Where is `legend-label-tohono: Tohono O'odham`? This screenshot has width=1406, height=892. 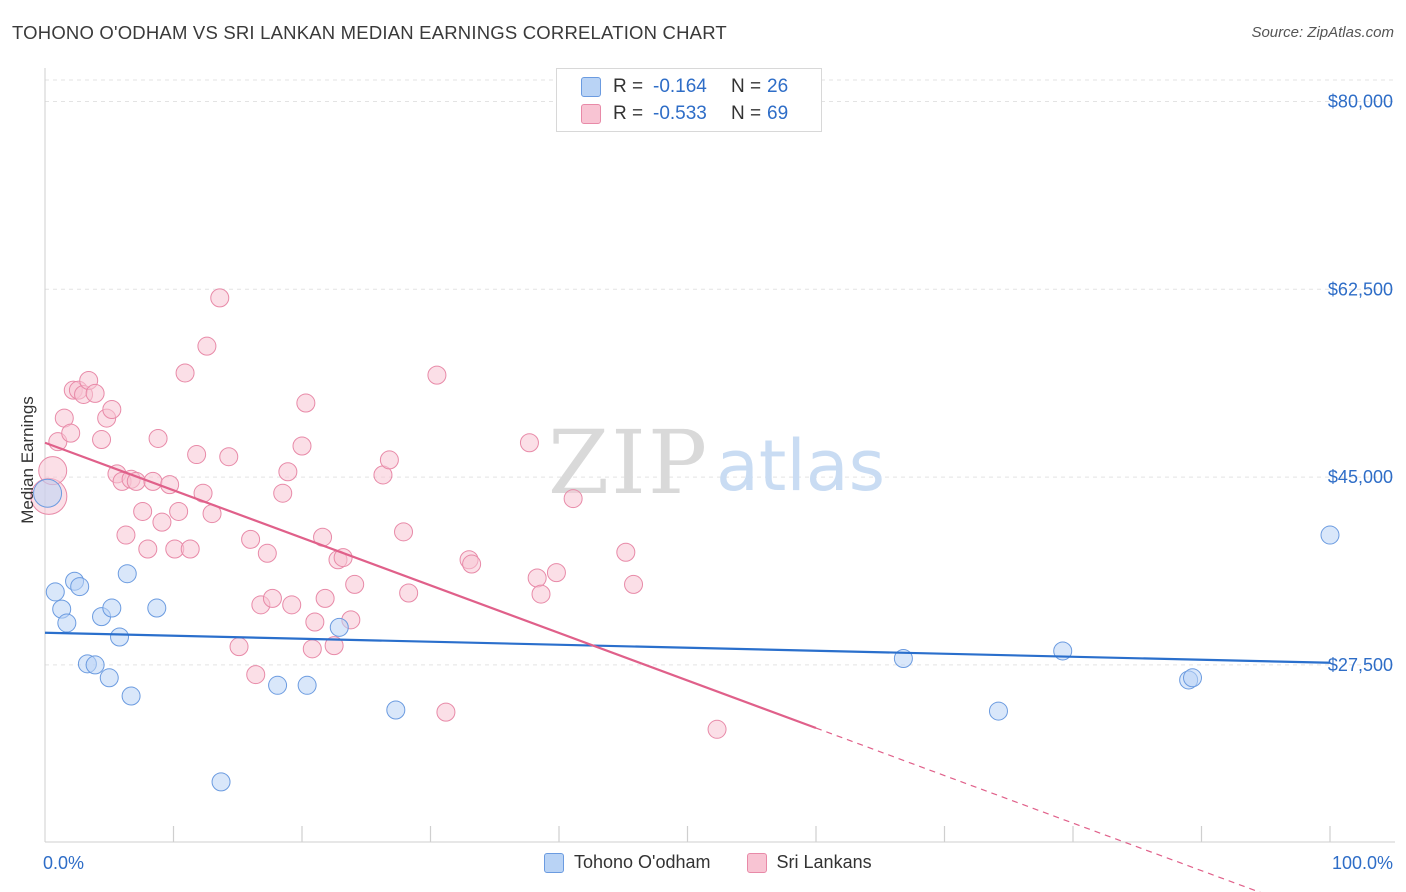 legend-label-tohono: Tohono O'odham is located at coordinates (642, 862).